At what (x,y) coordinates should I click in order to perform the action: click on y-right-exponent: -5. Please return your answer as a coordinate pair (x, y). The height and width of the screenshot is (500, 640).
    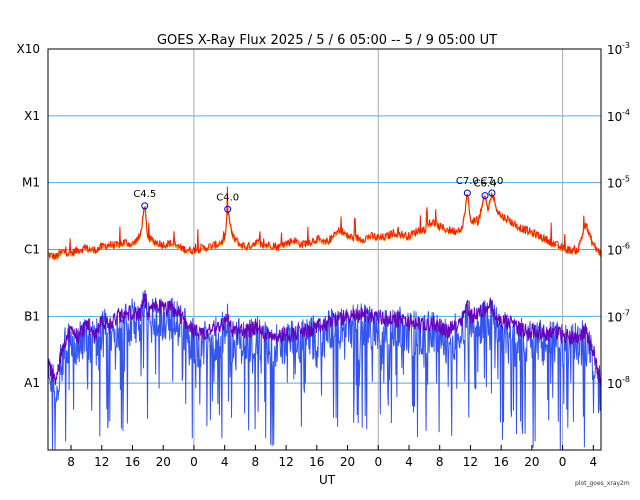
    Looking at the image, I should click on (626, 179).